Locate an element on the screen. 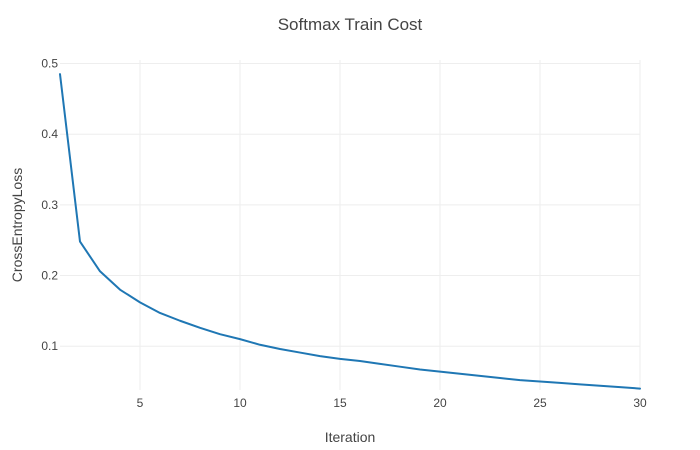  x-tick-label: 10 is located at coordinates (240, 403).